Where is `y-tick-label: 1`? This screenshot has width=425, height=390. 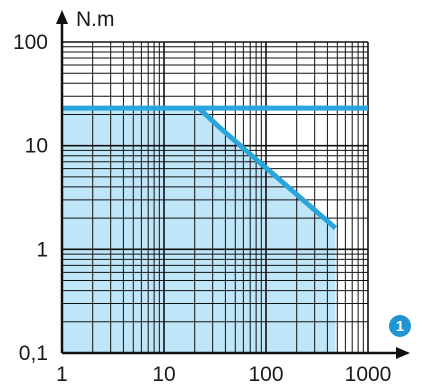 y-tick-label: 1 is located at coordinates (42, 249).